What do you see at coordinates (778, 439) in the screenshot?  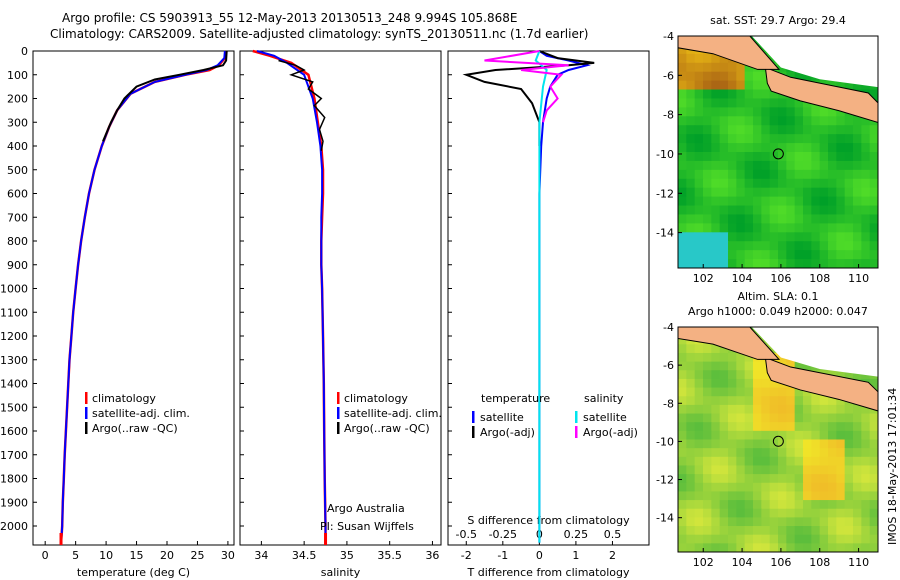 I see `sla-map-frame` at bounding box center [778, 439].